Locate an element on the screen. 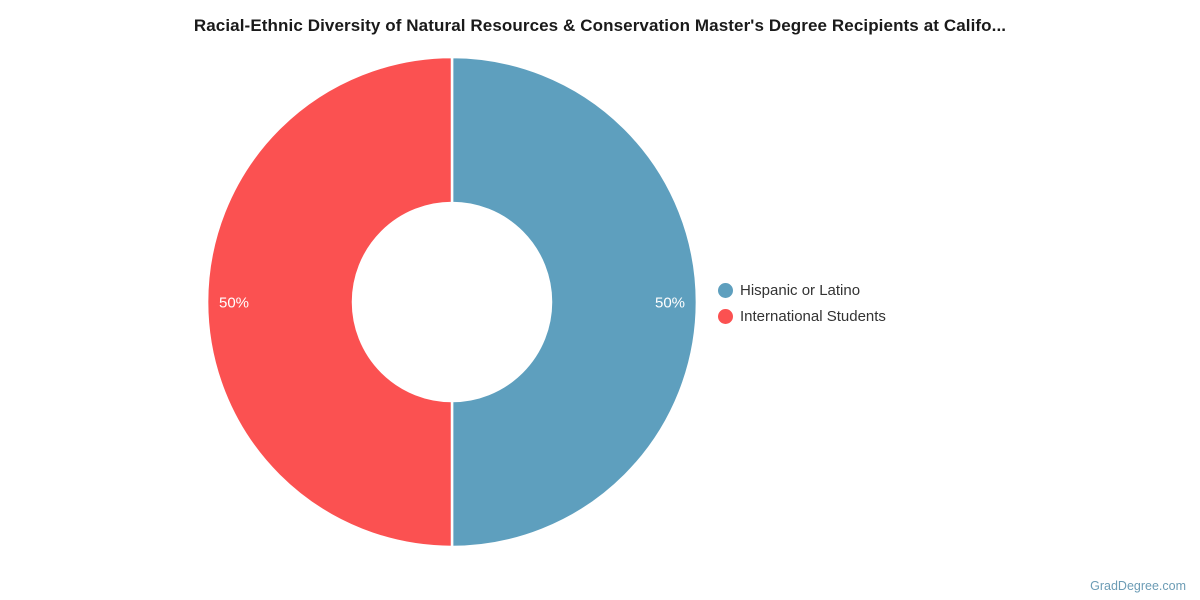 Image resolution: width=1200 pixels, height=600 pixels. legend-item-0: Hispanic or Latino is located at coordinates (802, 290).